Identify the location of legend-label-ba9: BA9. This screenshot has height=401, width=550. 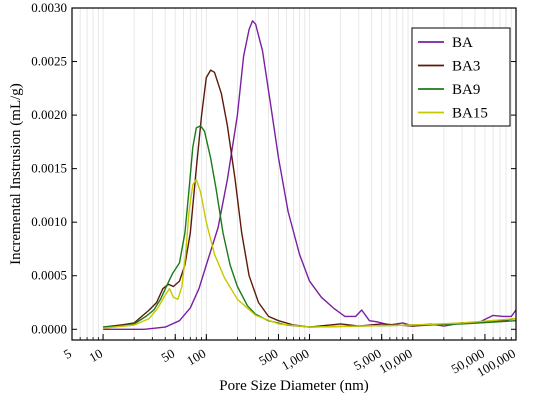
(466, 90).